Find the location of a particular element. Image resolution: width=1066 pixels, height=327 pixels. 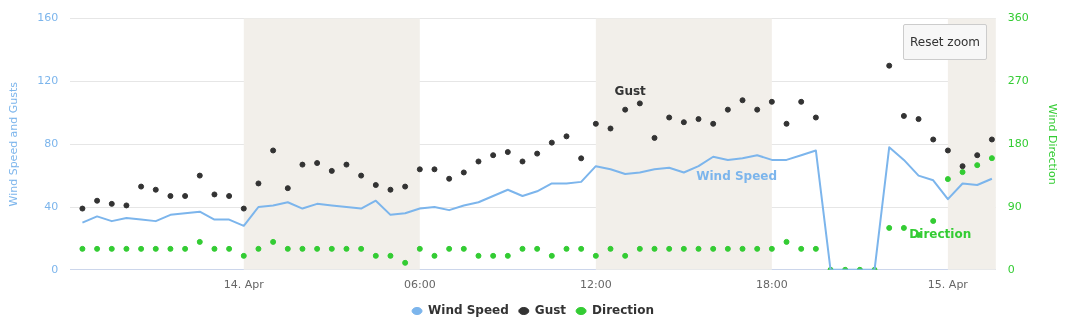

x-tick-label: 15. Apr is located at coordinates (948, 285).